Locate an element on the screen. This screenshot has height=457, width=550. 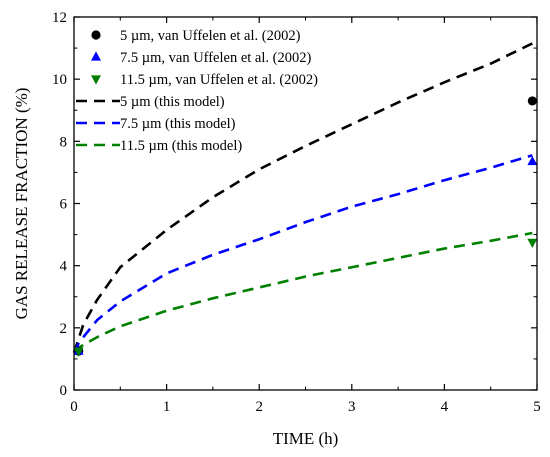
y-tick-label-4: 8 is located at coordinates (64, 142).